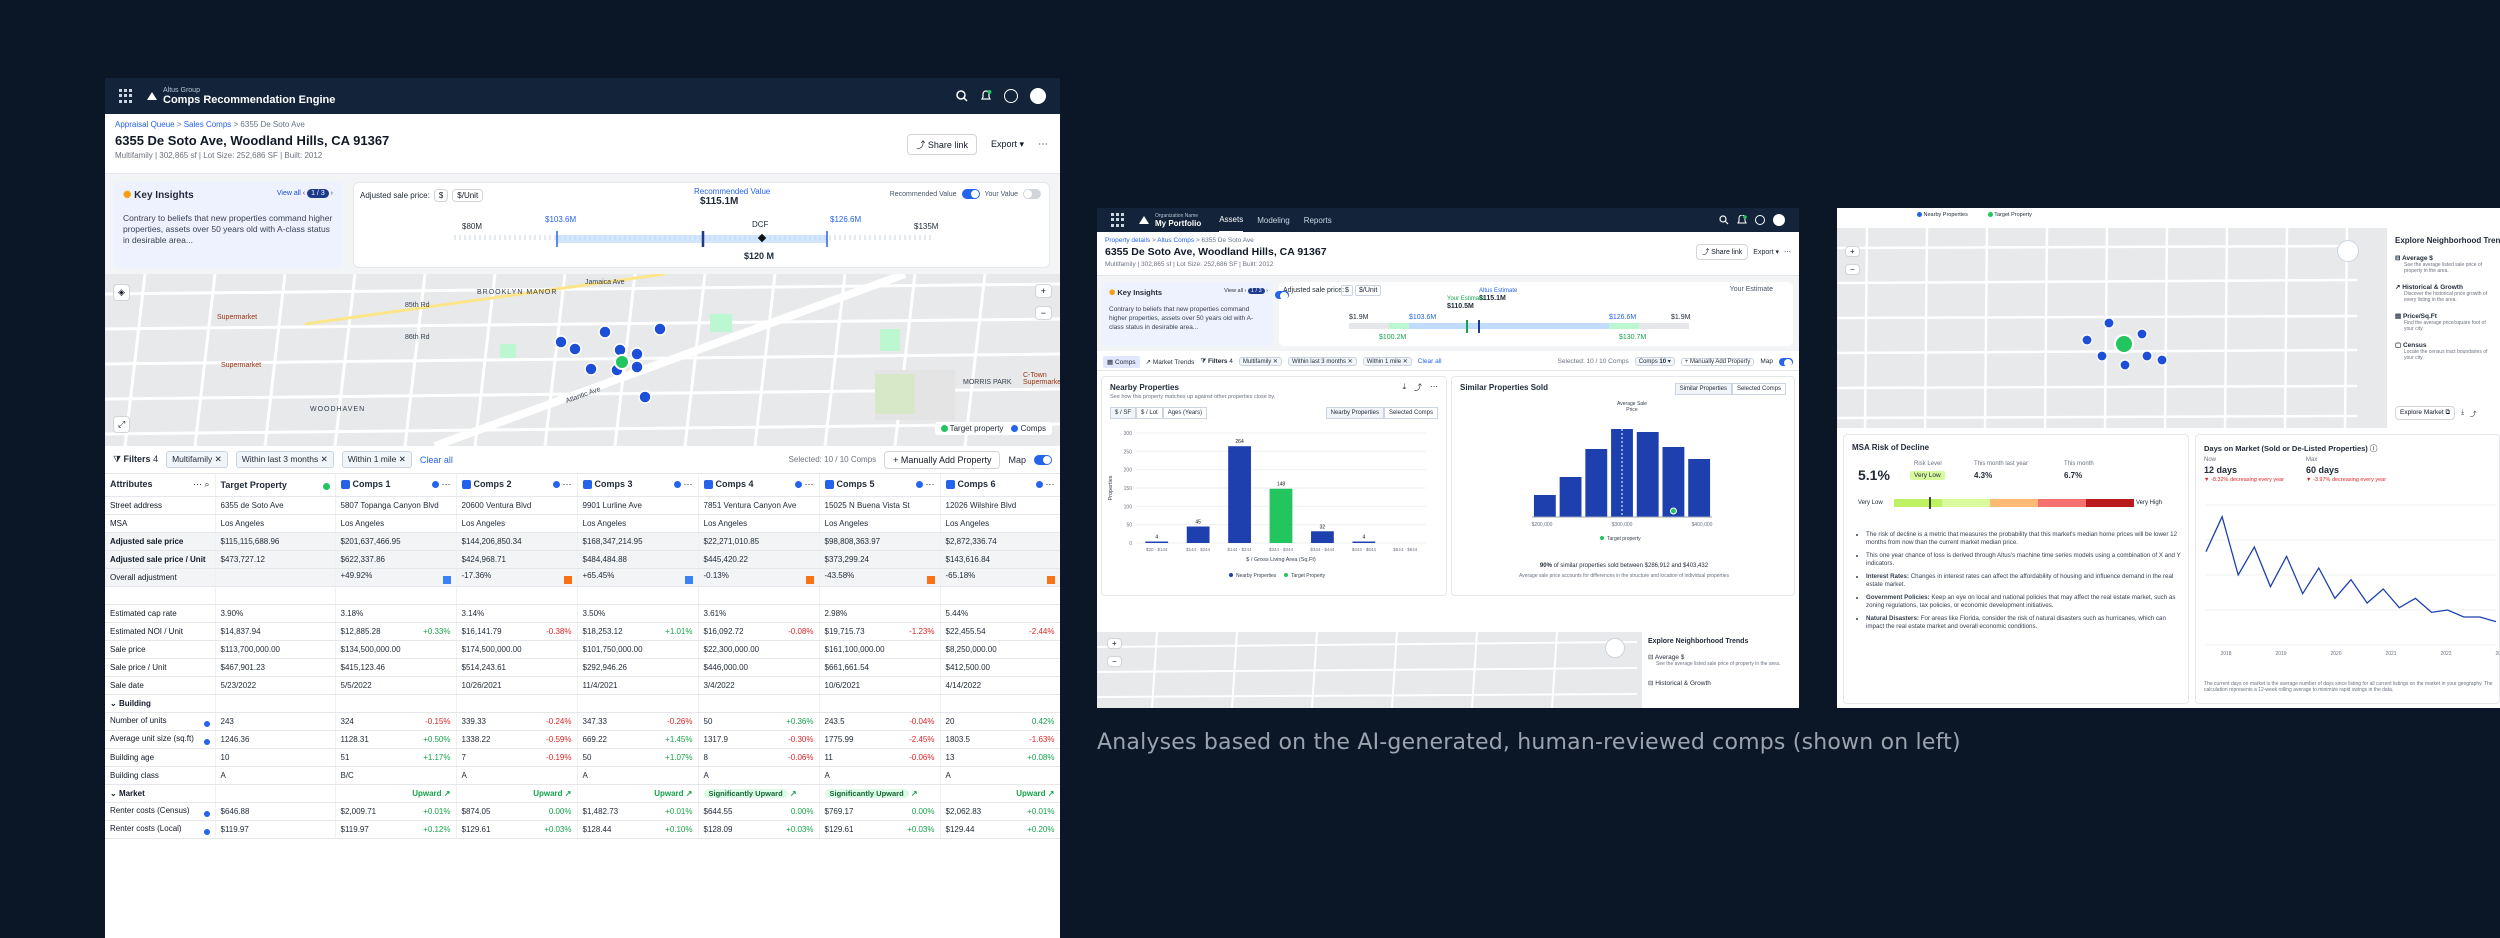 Image resolution: width=2500 pixels, height=938 pixels. What do you see at coordinates (275, 485) in the screenshot?
I see `col-header-1: Target Property` at bounding box center [275, 485].